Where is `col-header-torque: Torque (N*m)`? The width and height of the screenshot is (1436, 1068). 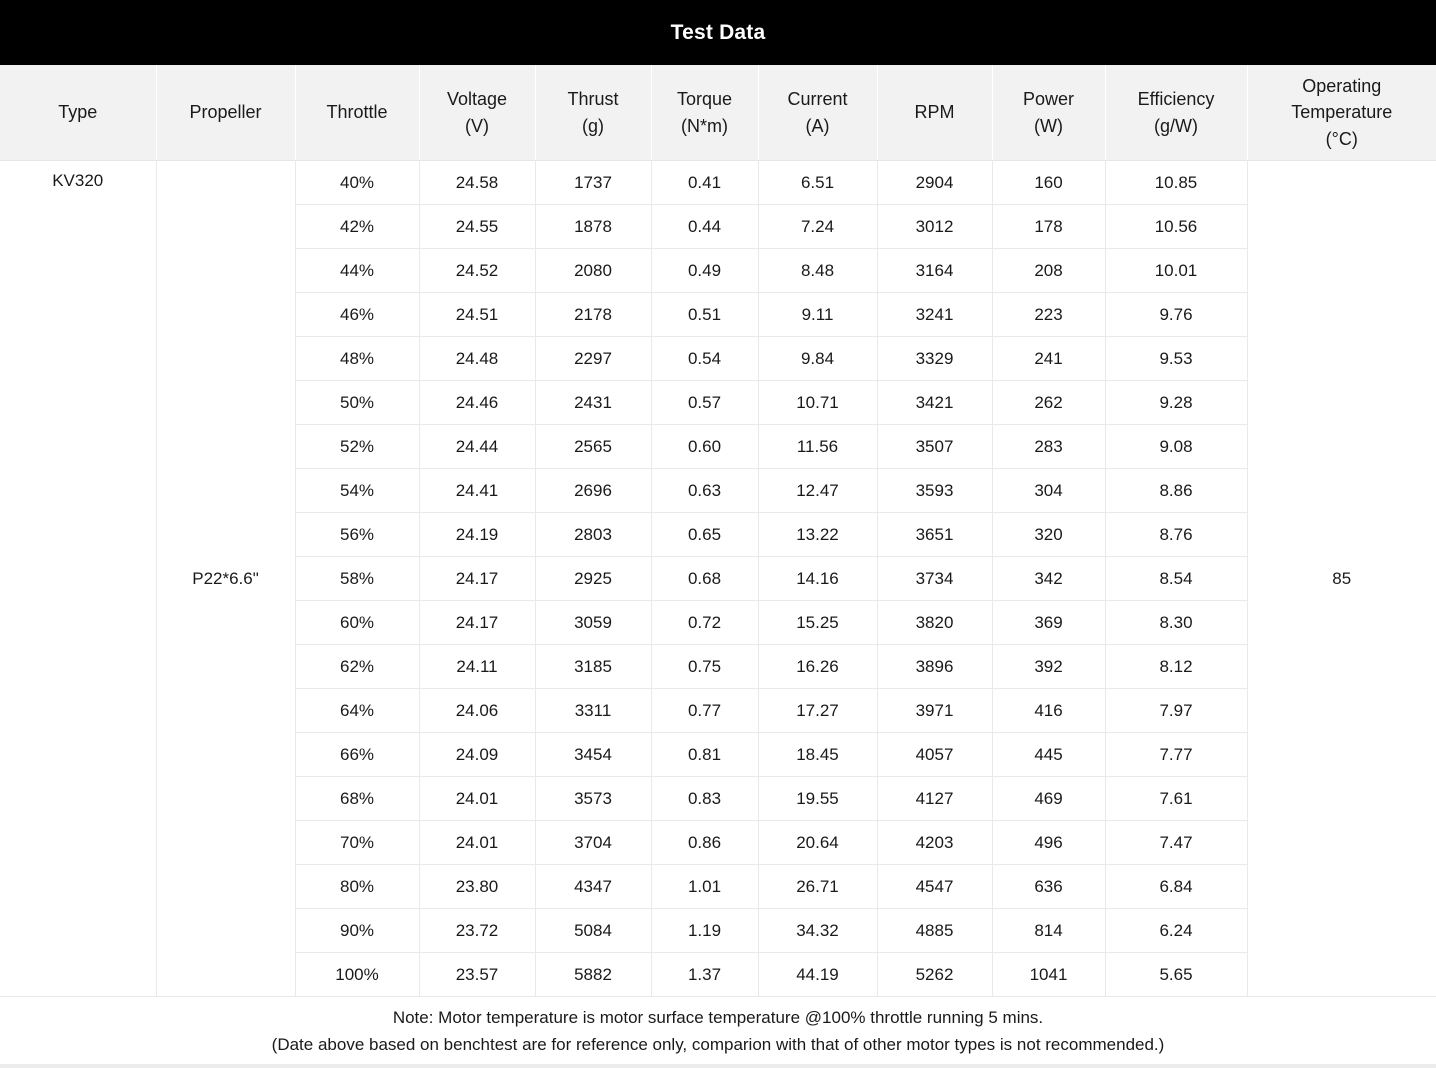
col-header-torque: Torque (N*m) is located at coordinates (704, 113).